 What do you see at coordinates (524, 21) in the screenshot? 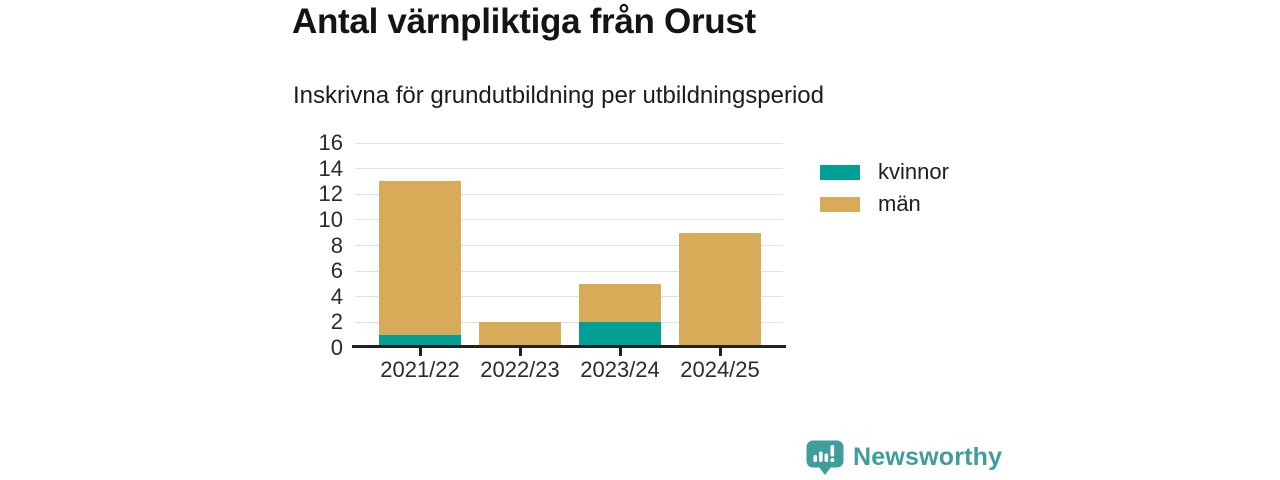
I see `chart-title: Antal värnpliktiga från Orust` at bounding box center [524, 21].